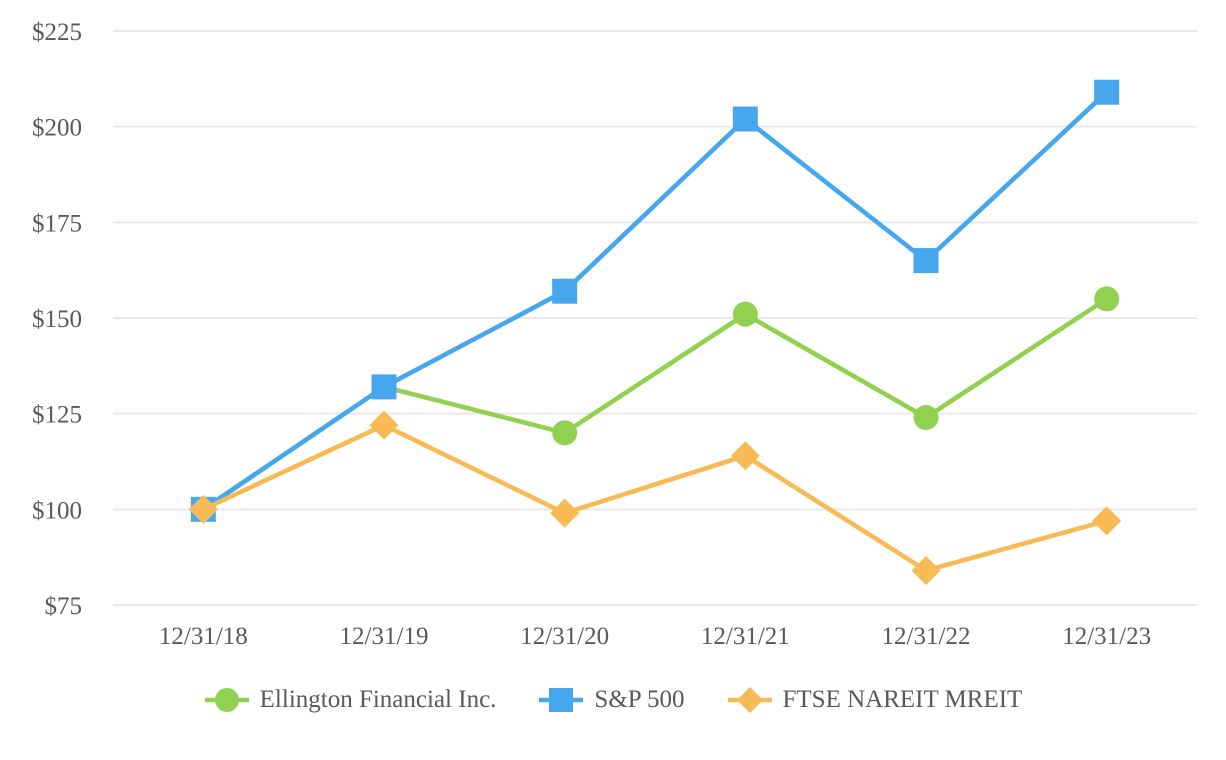  I want to click on x-axis-tick-label: 12/31/18, so click(203, 636).